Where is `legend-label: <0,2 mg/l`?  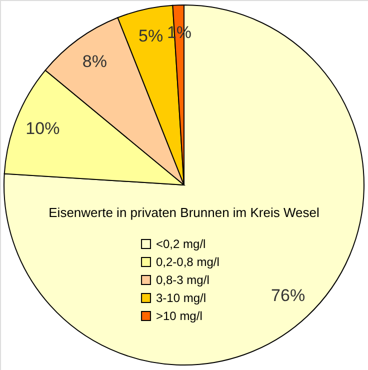 legend-label: <0,2 mg/l is located at coordinates (181, 244).